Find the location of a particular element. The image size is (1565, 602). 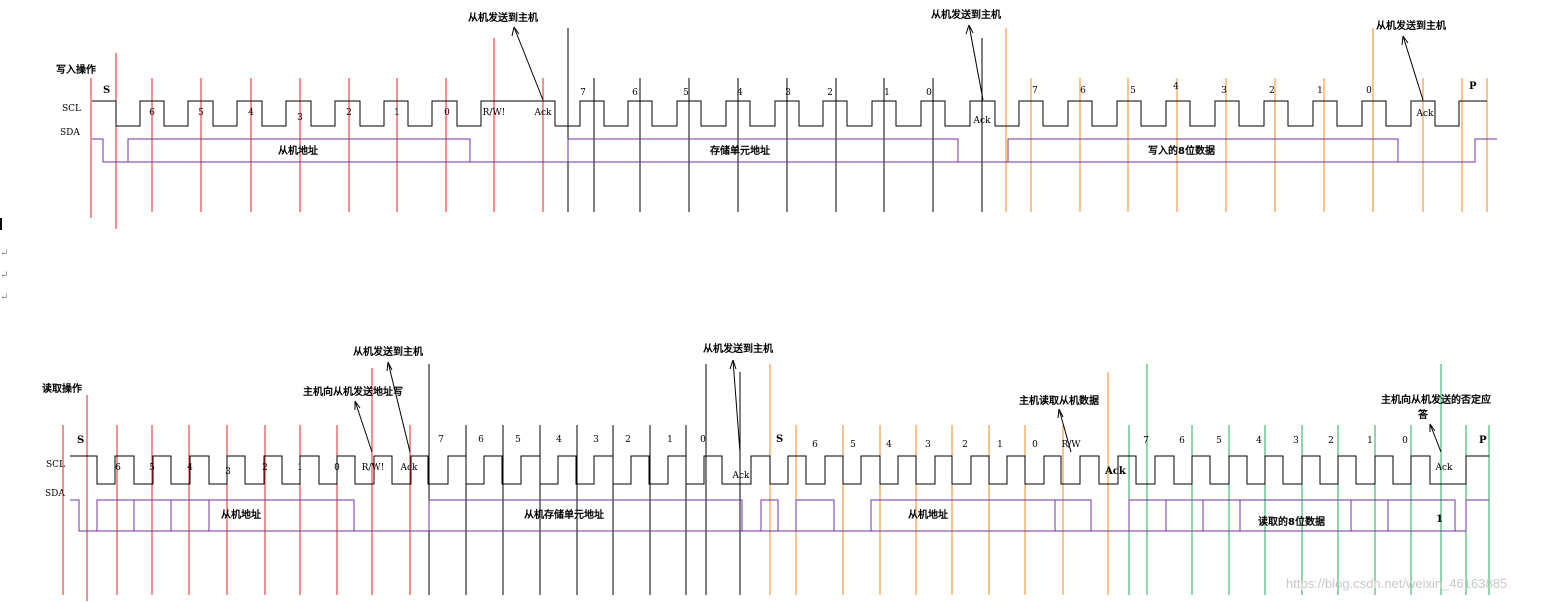

sda-segment-read-data is located at coordinates (1292, 515).